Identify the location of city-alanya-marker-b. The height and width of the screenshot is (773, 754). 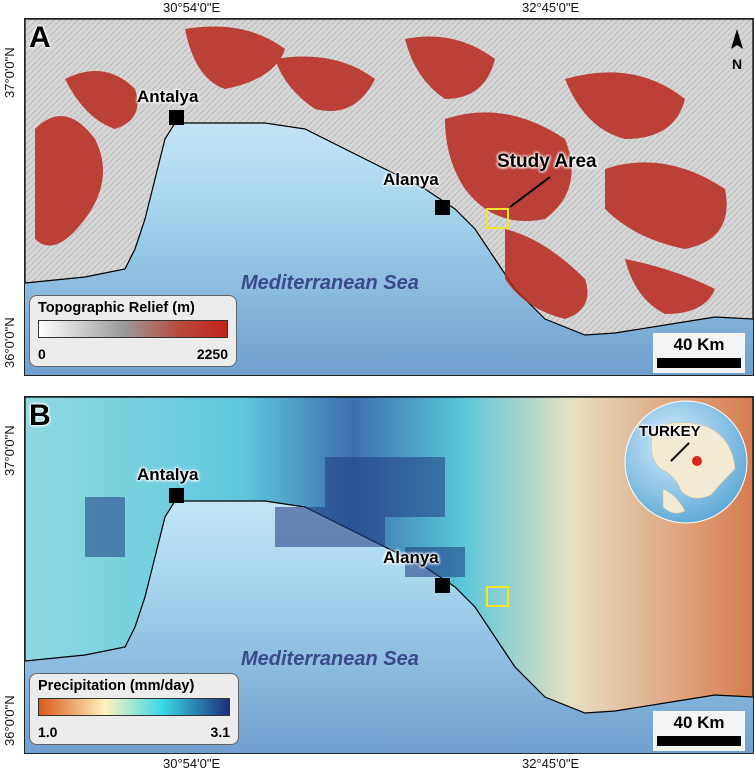
(442, 585).